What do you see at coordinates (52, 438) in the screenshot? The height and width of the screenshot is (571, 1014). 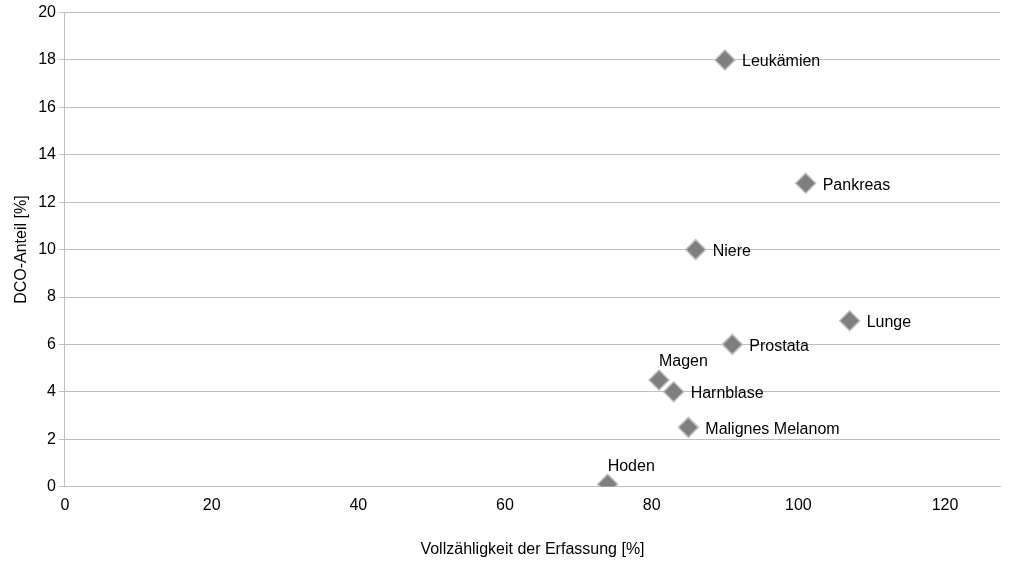 I see `y-tick-label: 2` at bounding box center [52, 438].